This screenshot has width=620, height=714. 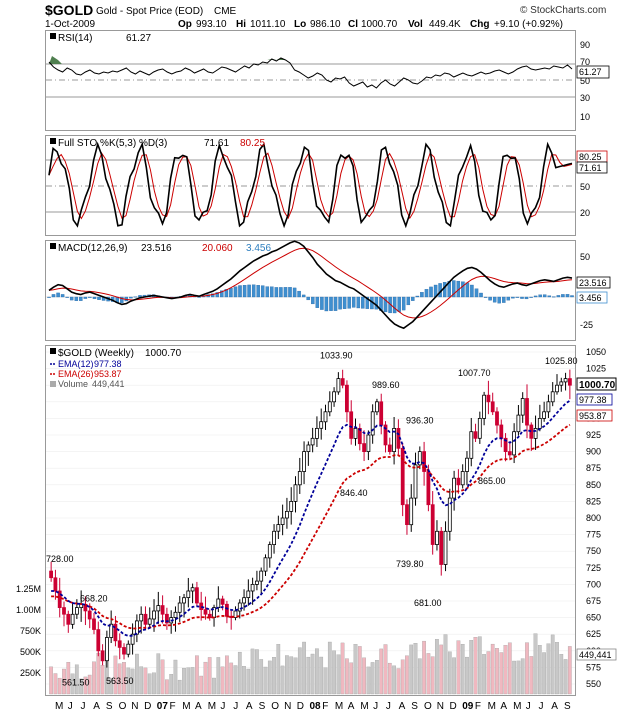 I want to click on price-annotation: 1025.80, so click(x=561, y=361).